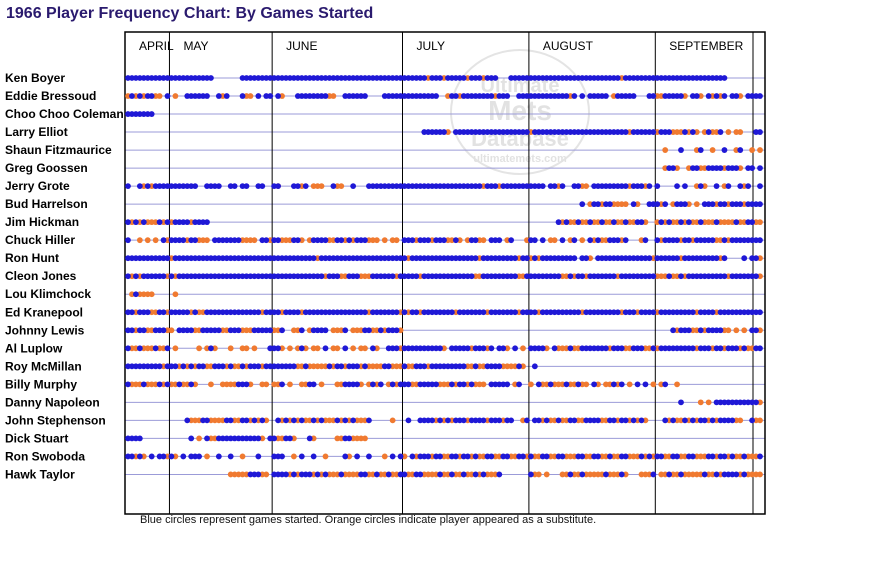 Image resolution: width=890 pixels, height=567 pixels. What do you see at coordinates (41, 384) in the screenshot?
I see `player-name-billy-murphy: Billy Murphy` at bounding box center [41, 384].